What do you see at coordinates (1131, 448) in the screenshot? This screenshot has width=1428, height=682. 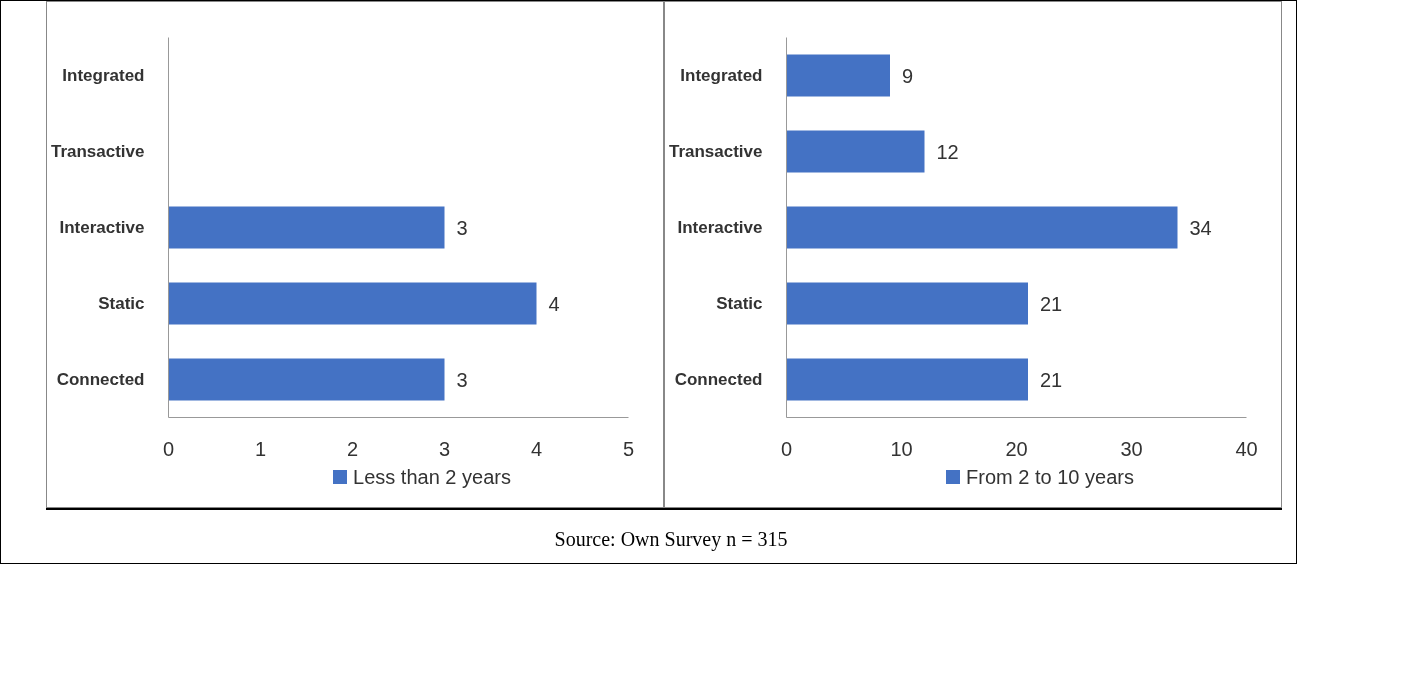 I see `x-tick-label: 30` at bounding box center [1131, 448].